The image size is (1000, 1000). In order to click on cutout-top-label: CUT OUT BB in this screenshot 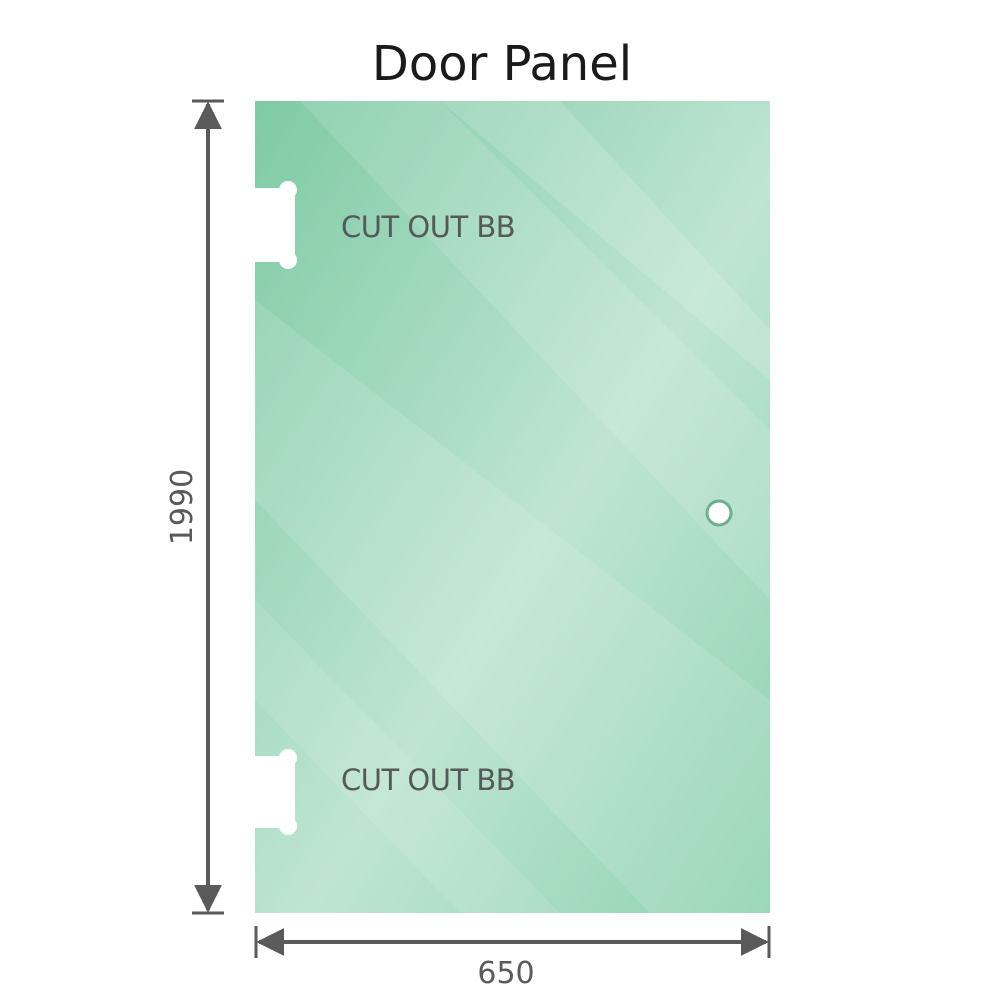, I will do `click(428, 227)`.